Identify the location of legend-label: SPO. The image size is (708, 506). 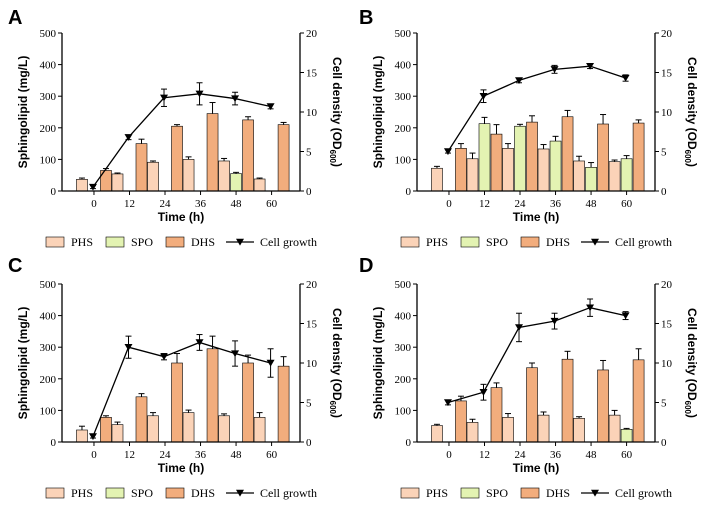
(497, 493).